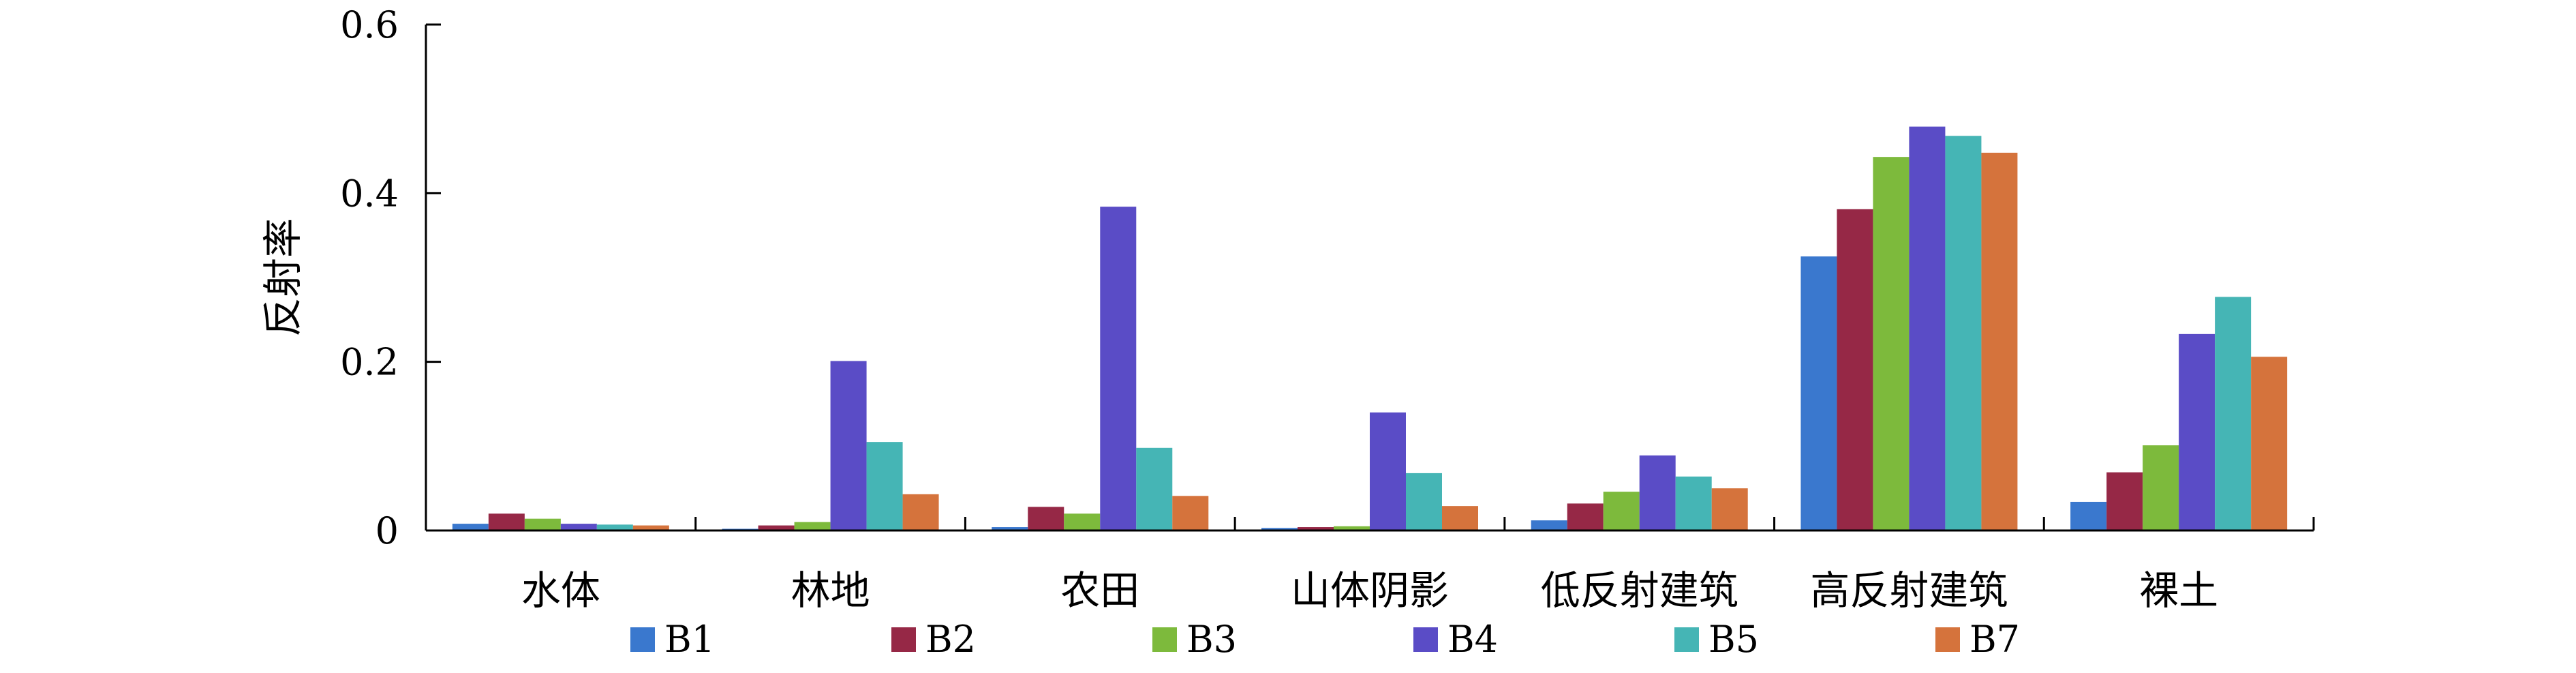 The image size is (2576, 673). What do you see at coordinates (1099, 590) in the screenshot?
I see `x-category-label: 农田` at bounding box center [1099, 590].